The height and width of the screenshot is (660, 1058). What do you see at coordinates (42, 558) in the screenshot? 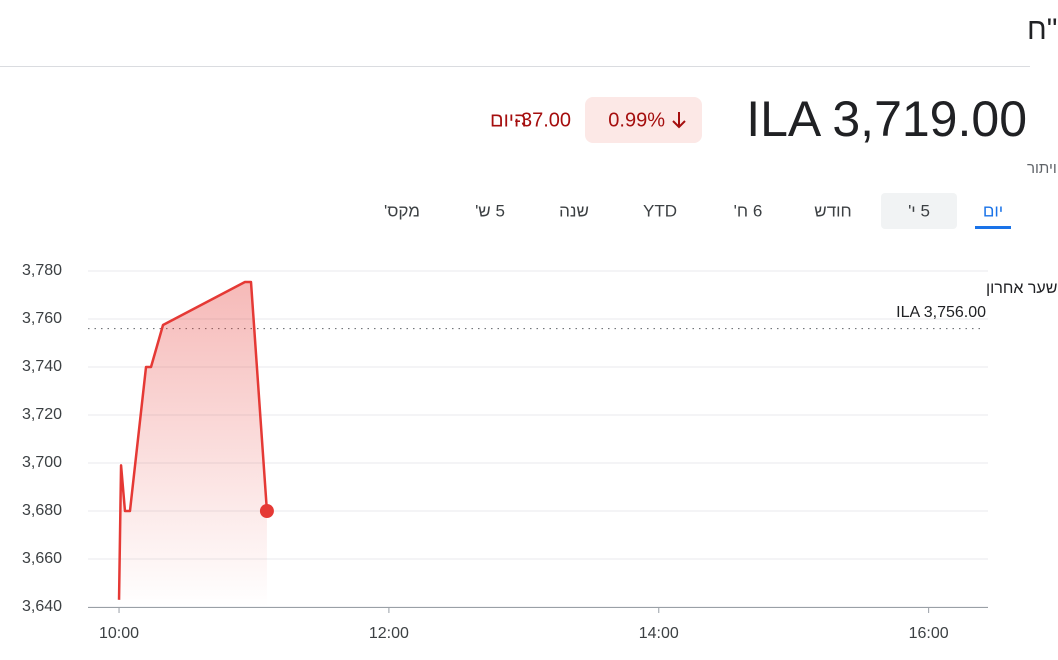
I see `y-tick-label: 3,660` at bounding box center [42, 558].